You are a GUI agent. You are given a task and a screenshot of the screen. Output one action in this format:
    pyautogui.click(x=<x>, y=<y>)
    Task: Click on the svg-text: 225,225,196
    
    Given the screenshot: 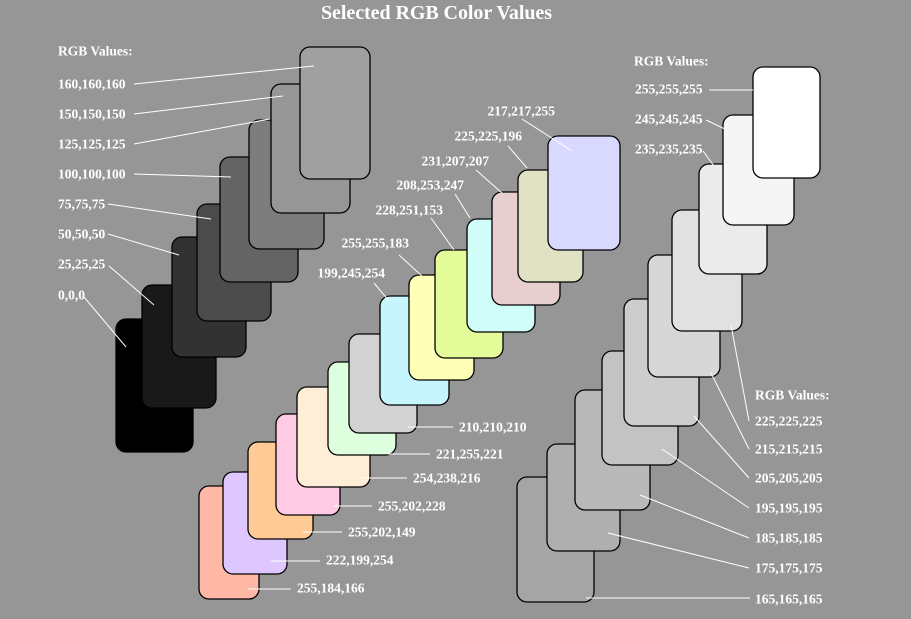 What is the action you would take?
    pyautogui.click(x=489, y=136)
    